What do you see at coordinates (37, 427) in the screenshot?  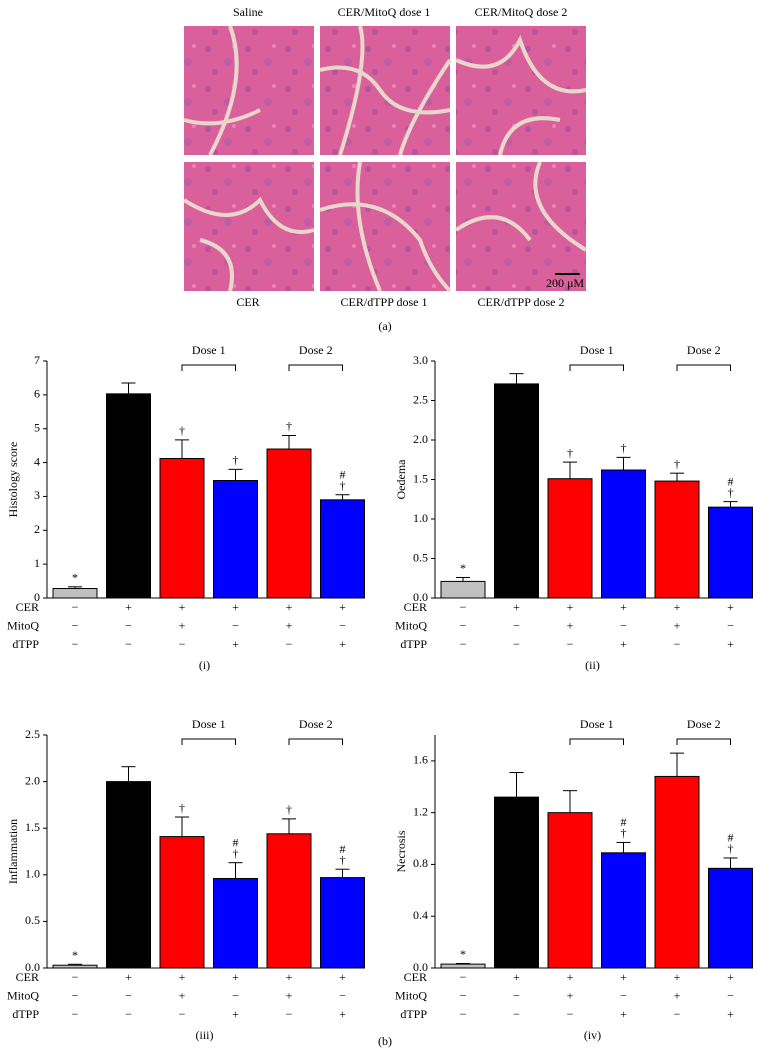 I see `y-tick-label: 5` at bounding box center [37, 427].